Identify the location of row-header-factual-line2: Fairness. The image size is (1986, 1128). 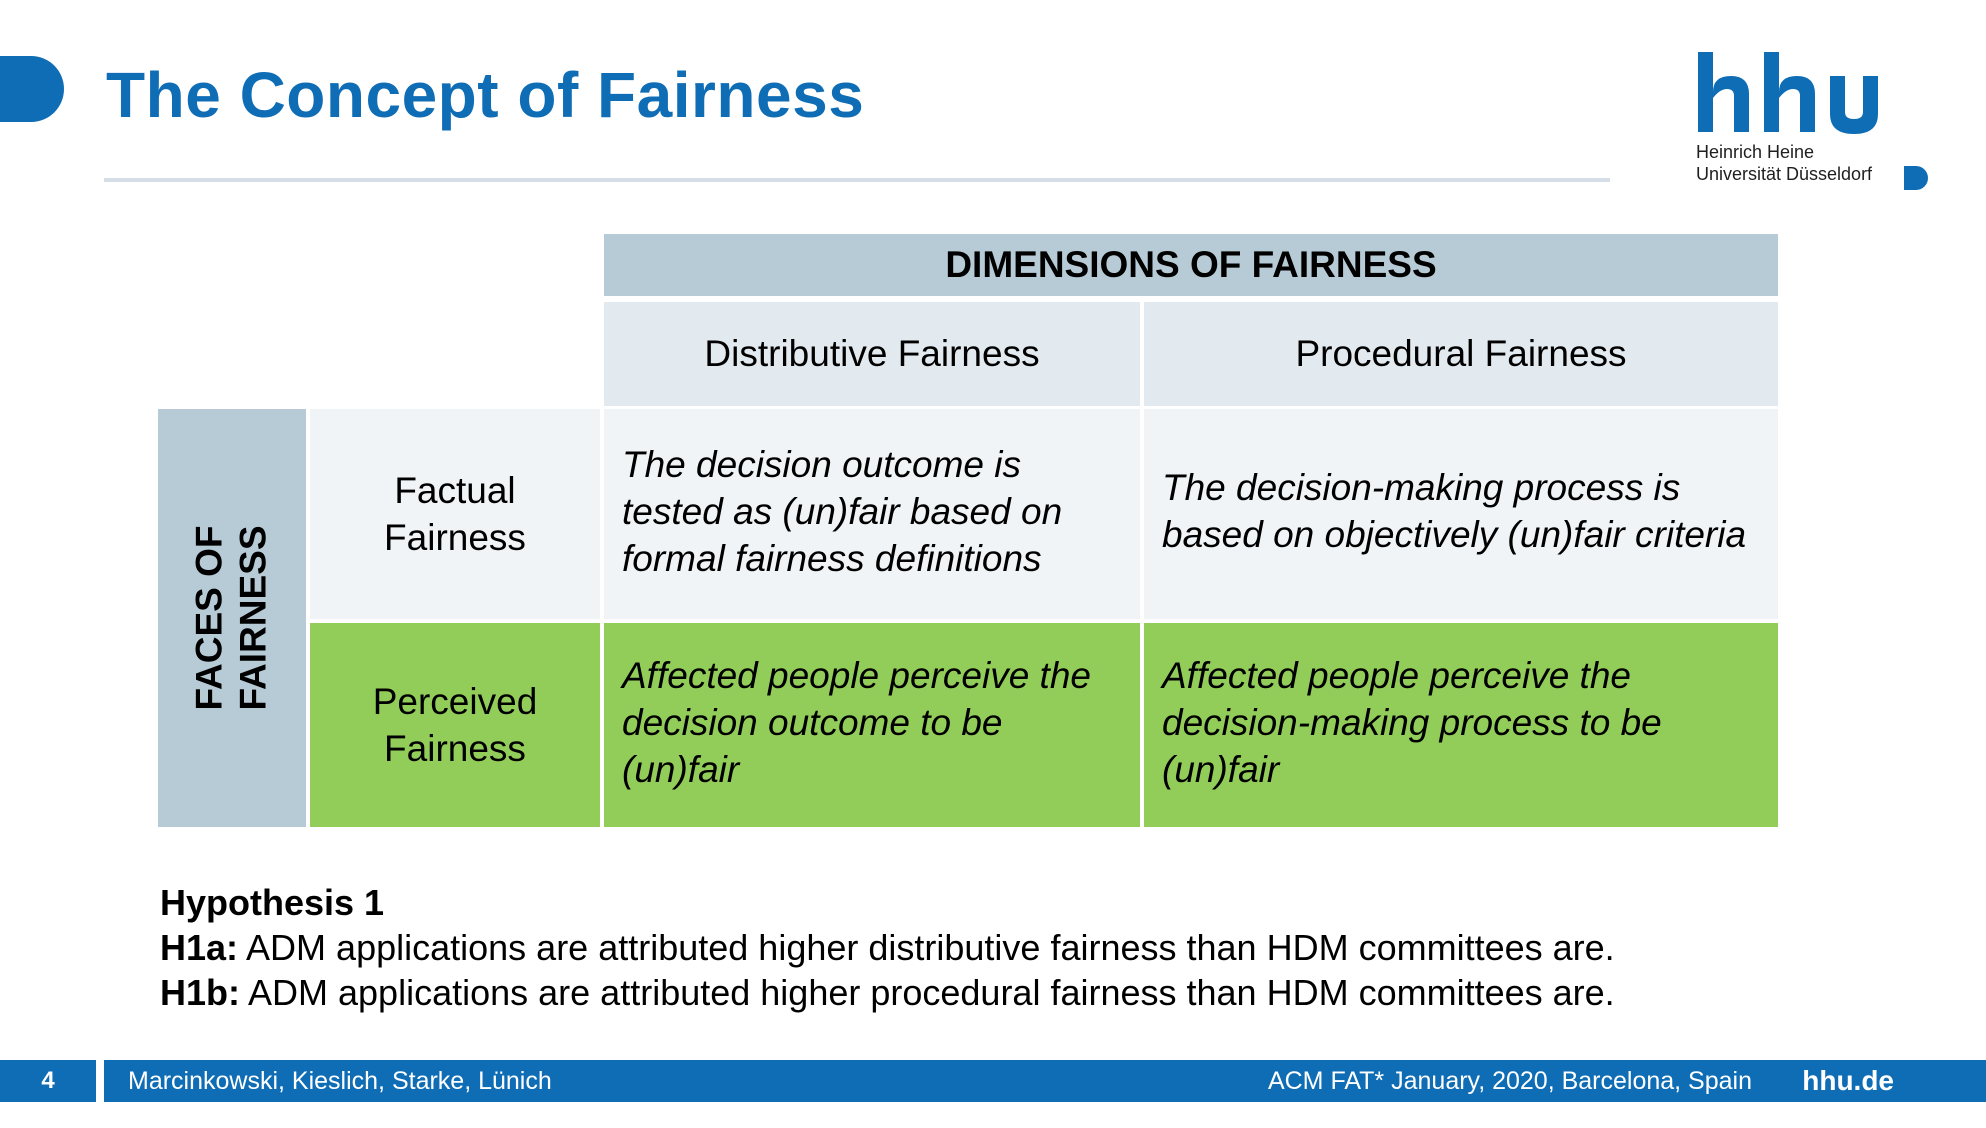
(455, 537).